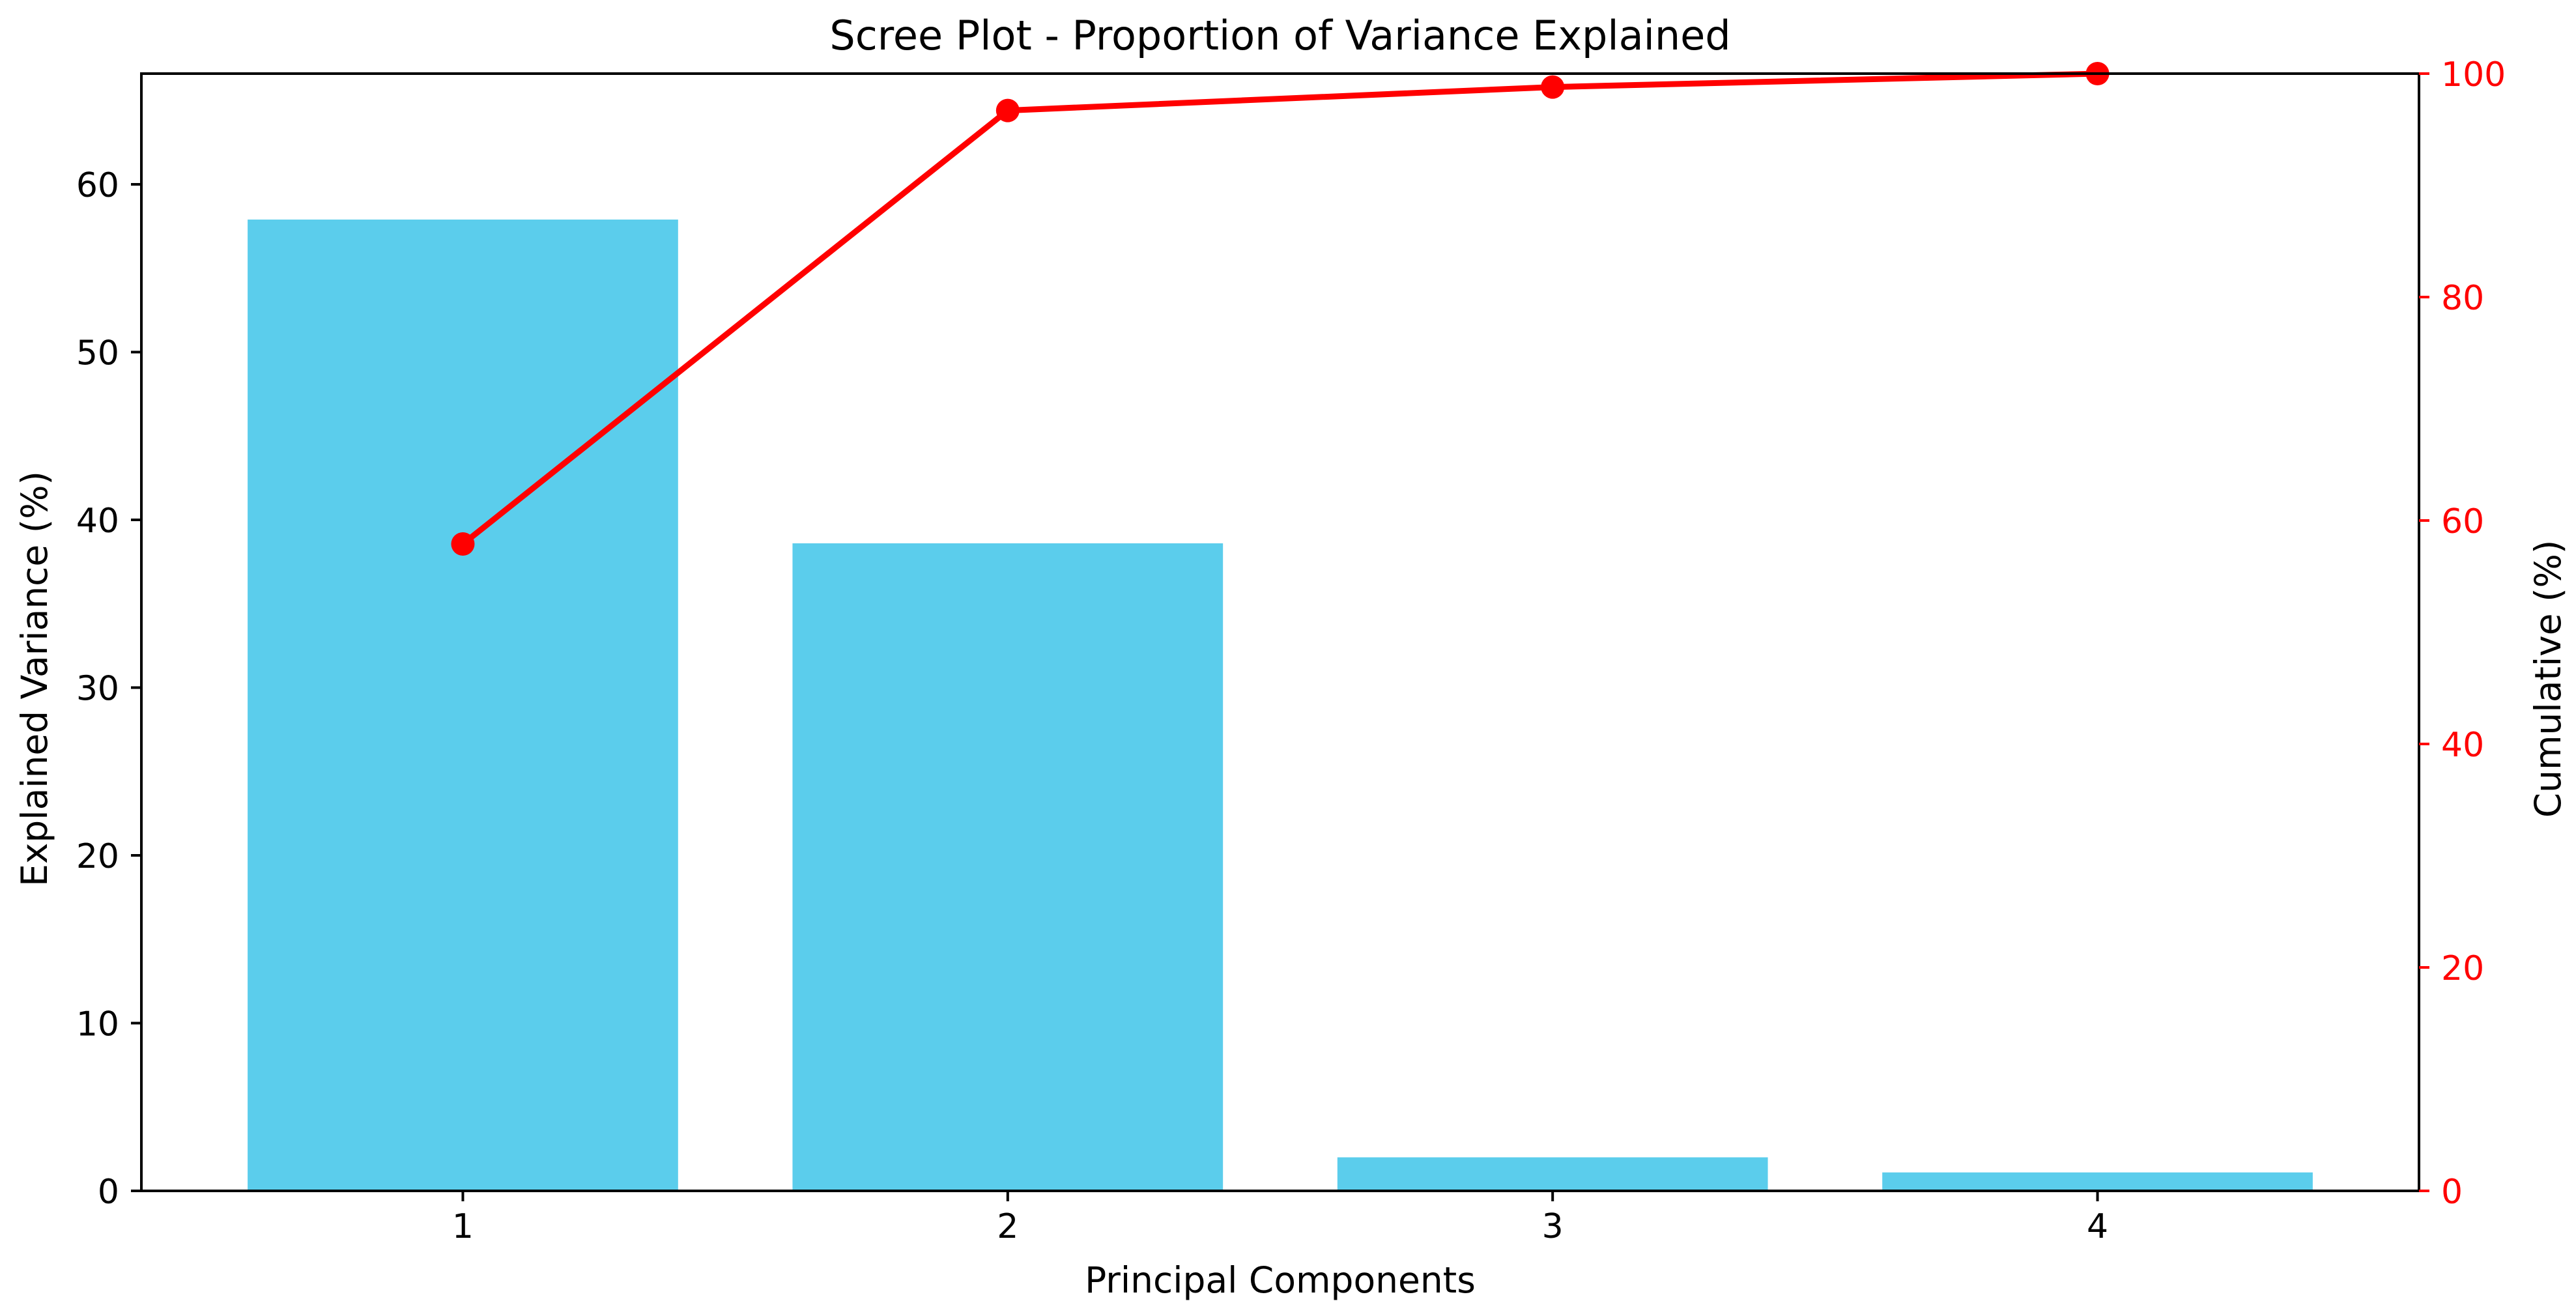 Image resolution: width=2576 pixels, height=1314 pixels. Describe the element at coordinates (97, 185) in the screenshot. I see `y-tick-label-60: 60` at that location.